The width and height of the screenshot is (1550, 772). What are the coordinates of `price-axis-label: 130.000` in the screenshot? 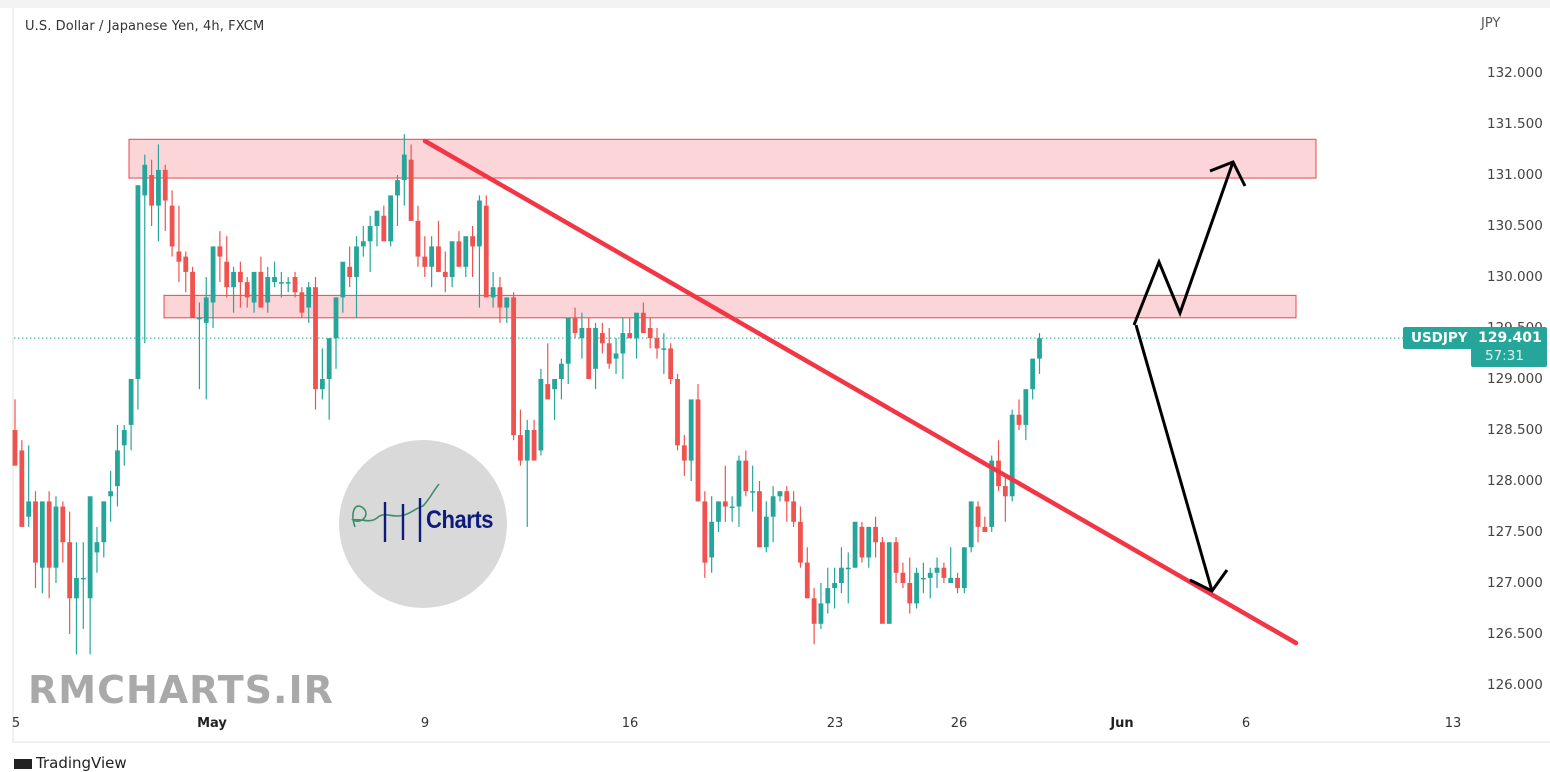 It's located at (1515, 277).